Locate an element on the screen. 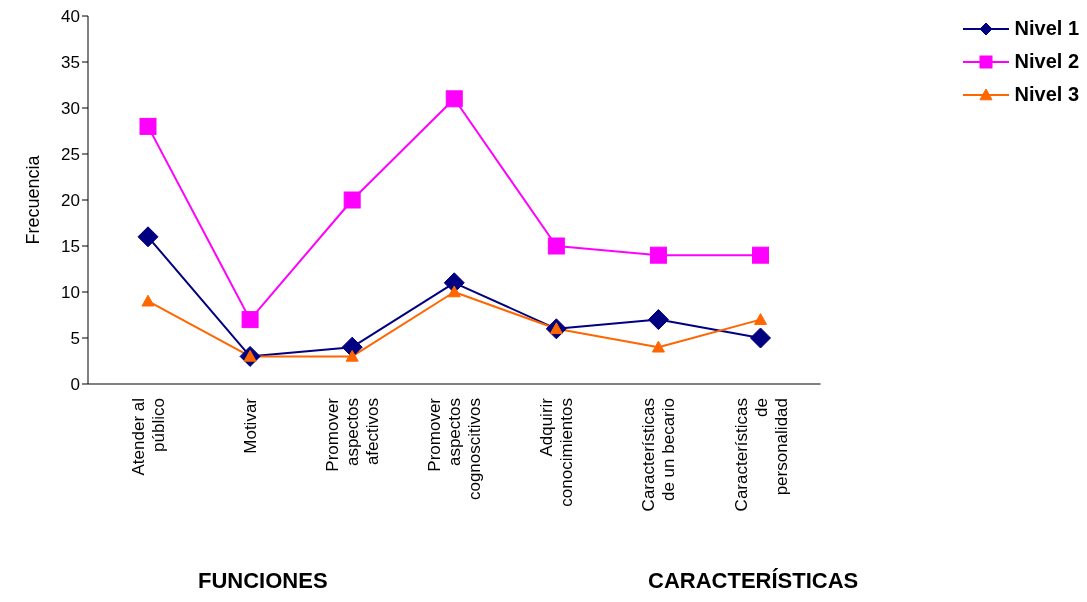 Image resolution: width=1087 pixels, height=602 pixels. legend-label: Nivel 3 is located at coordinates (1046, 94).